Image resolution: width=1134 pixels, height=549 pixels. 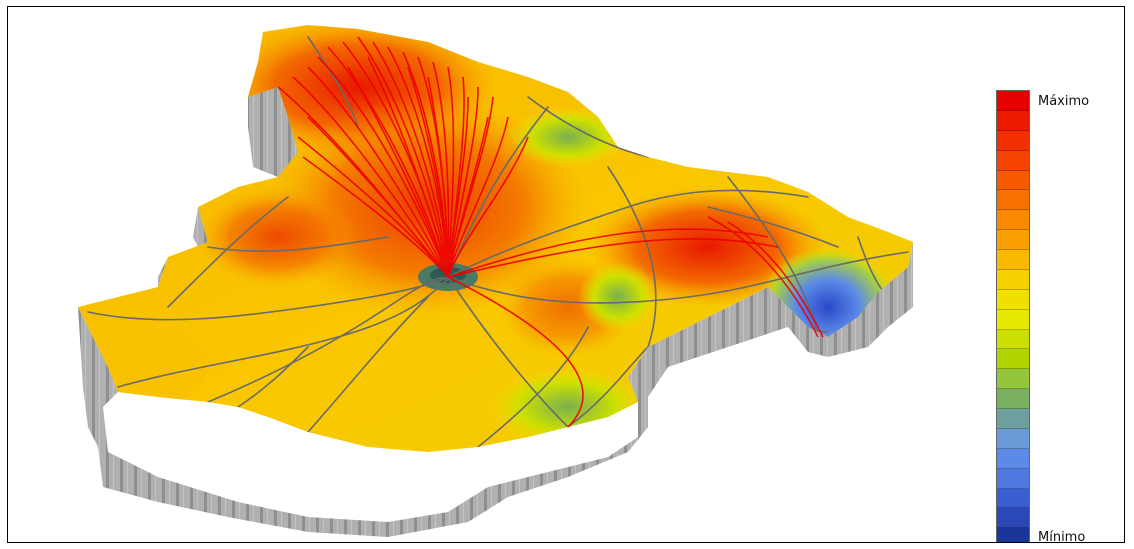 What do you see at coordinates (1056, 316) in the screenshot?
I see `color-legend: Máximo Mínimo` at bounding box center [1056, 316].